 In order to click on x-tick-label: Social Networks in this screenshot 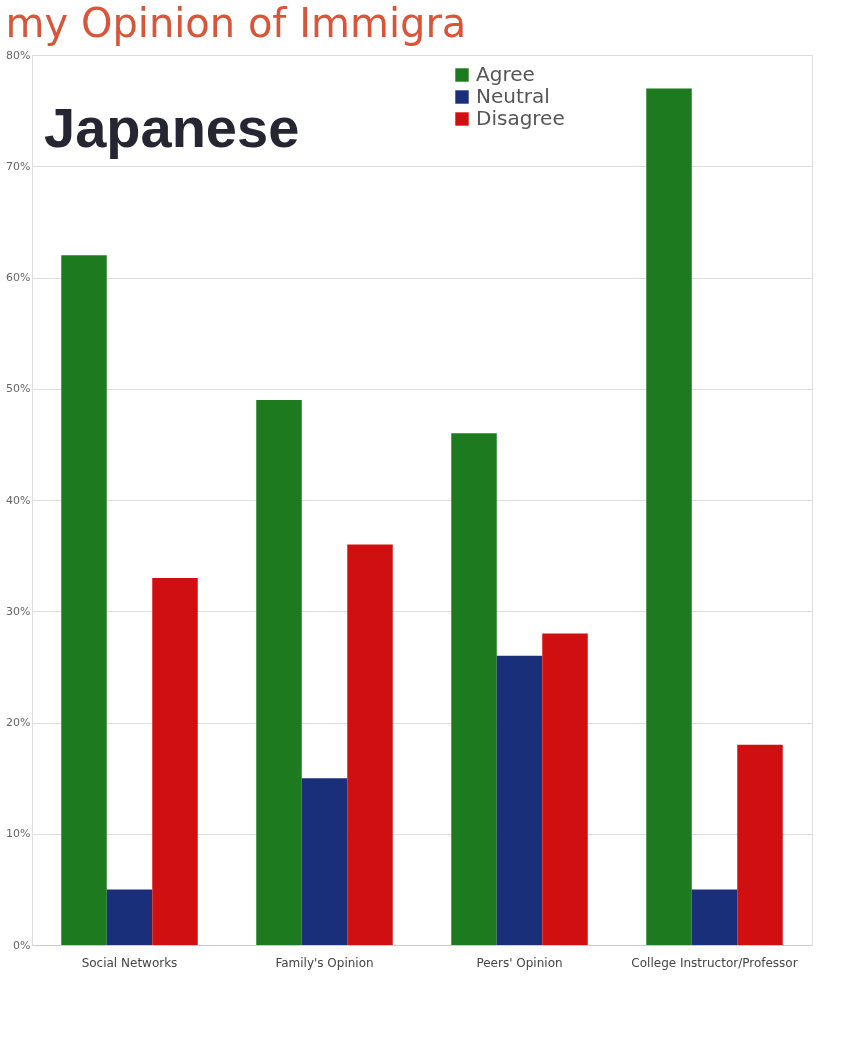, I will do `click(129, 962)`.